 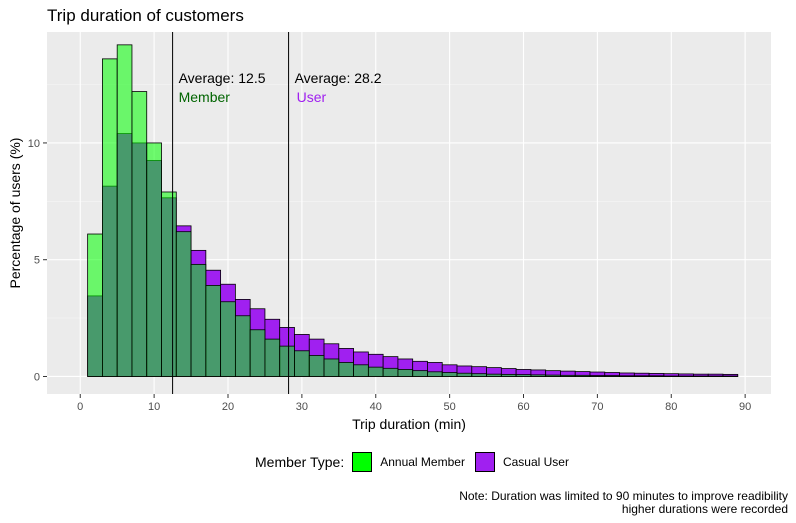 What do you see at coordinates (422, 462) in the screenshot?
I see `legend-label-annual-member: Annual Member` at bounding box center [422, 462].